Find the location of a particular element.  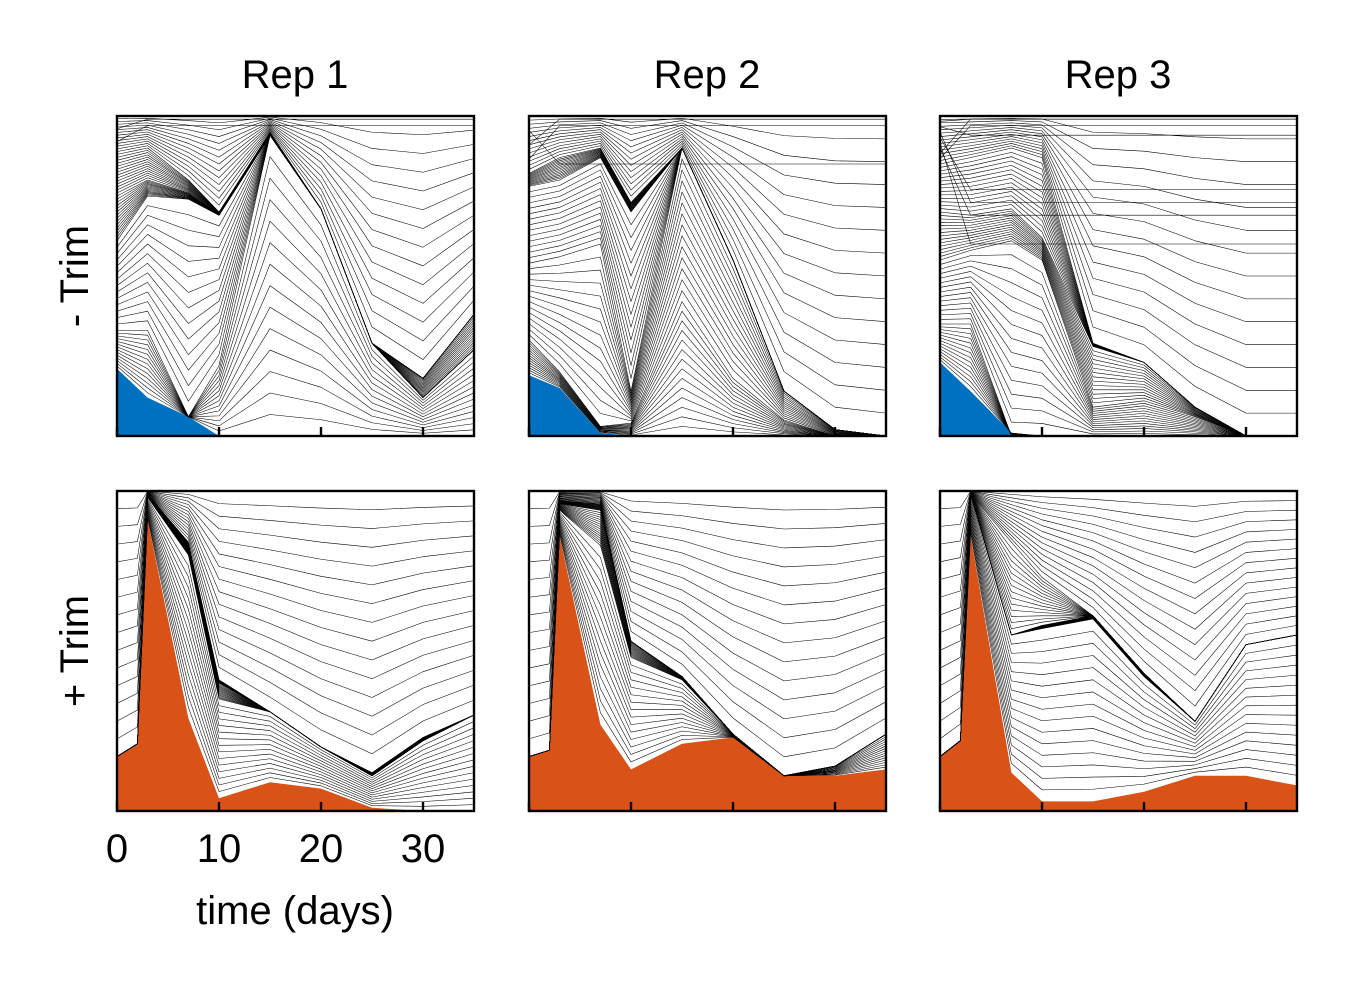

panel-minus-trim-rep-2-frame is located at coordinates (707, 276).